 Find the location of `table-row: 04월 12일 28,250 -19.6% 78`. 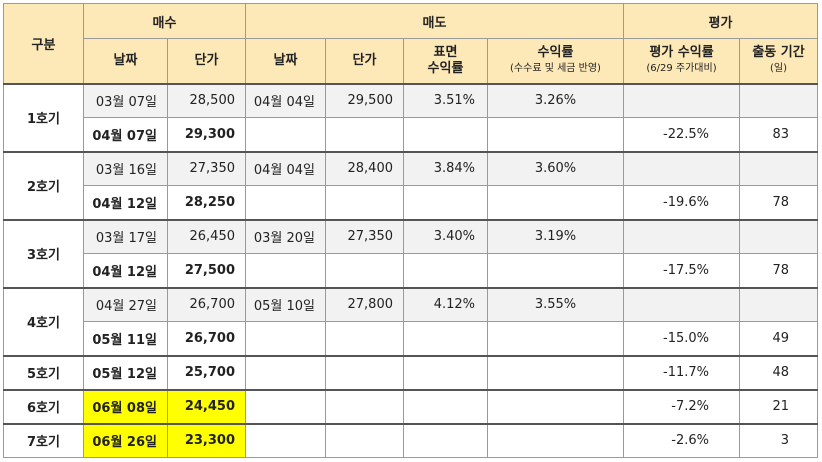

table-row: 04월 12일 28,250 -19.6% 78 is located at coordinates (411, 202).